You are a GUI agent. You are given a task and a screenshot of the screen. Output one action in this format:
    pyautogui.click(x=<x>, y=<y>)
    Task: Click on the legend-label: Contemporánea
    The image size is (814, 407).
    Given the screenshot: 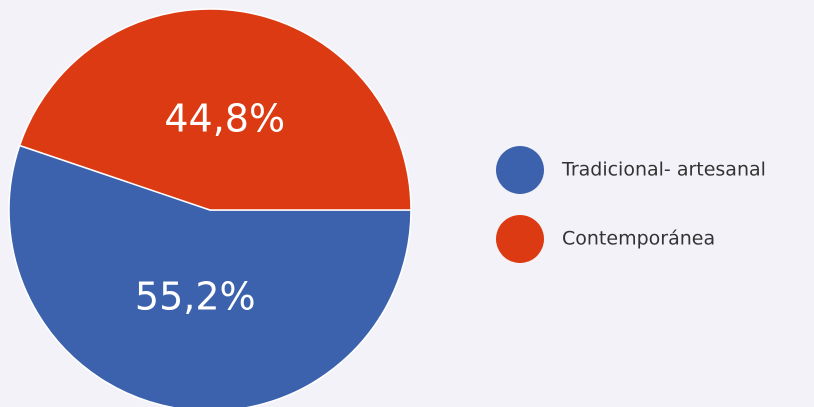 What is the action you would take?
    pyautogui.click(x=638, y=239)
    